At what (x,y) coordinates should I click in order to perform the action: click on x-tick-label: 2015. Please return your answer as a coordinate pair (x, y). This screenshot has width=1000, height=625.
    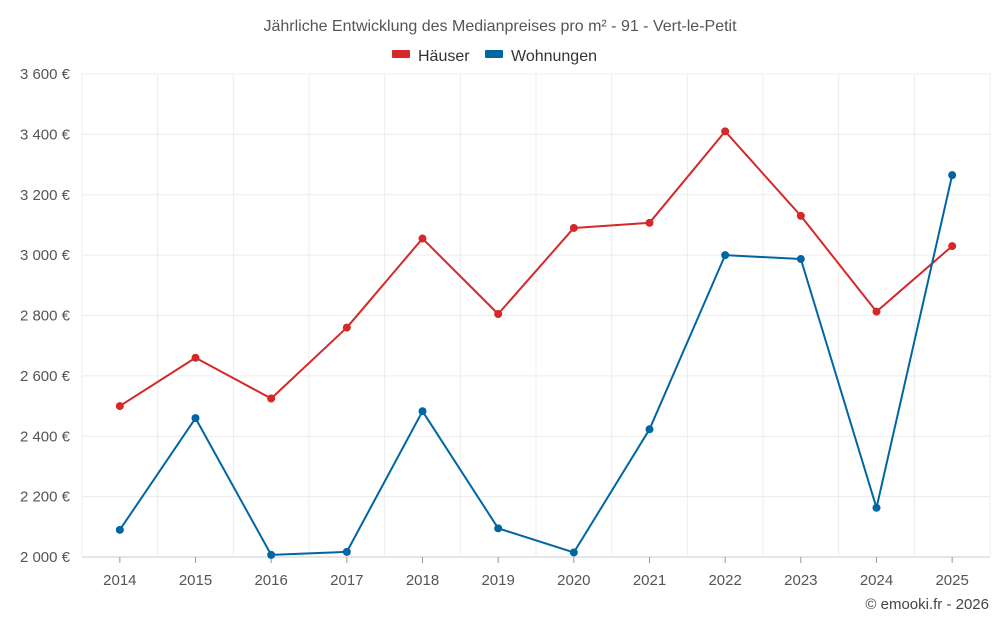
    Looking at the image, I should click on (195, 580).